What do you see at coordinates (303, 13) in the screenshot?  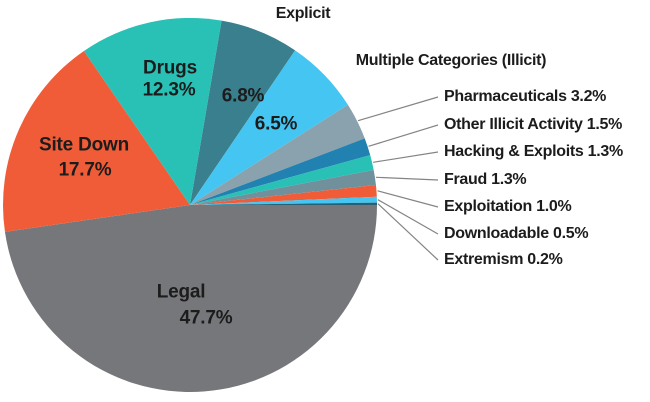 I see `outside-label-explicit: Explicit` at bounding box center [303, 13].